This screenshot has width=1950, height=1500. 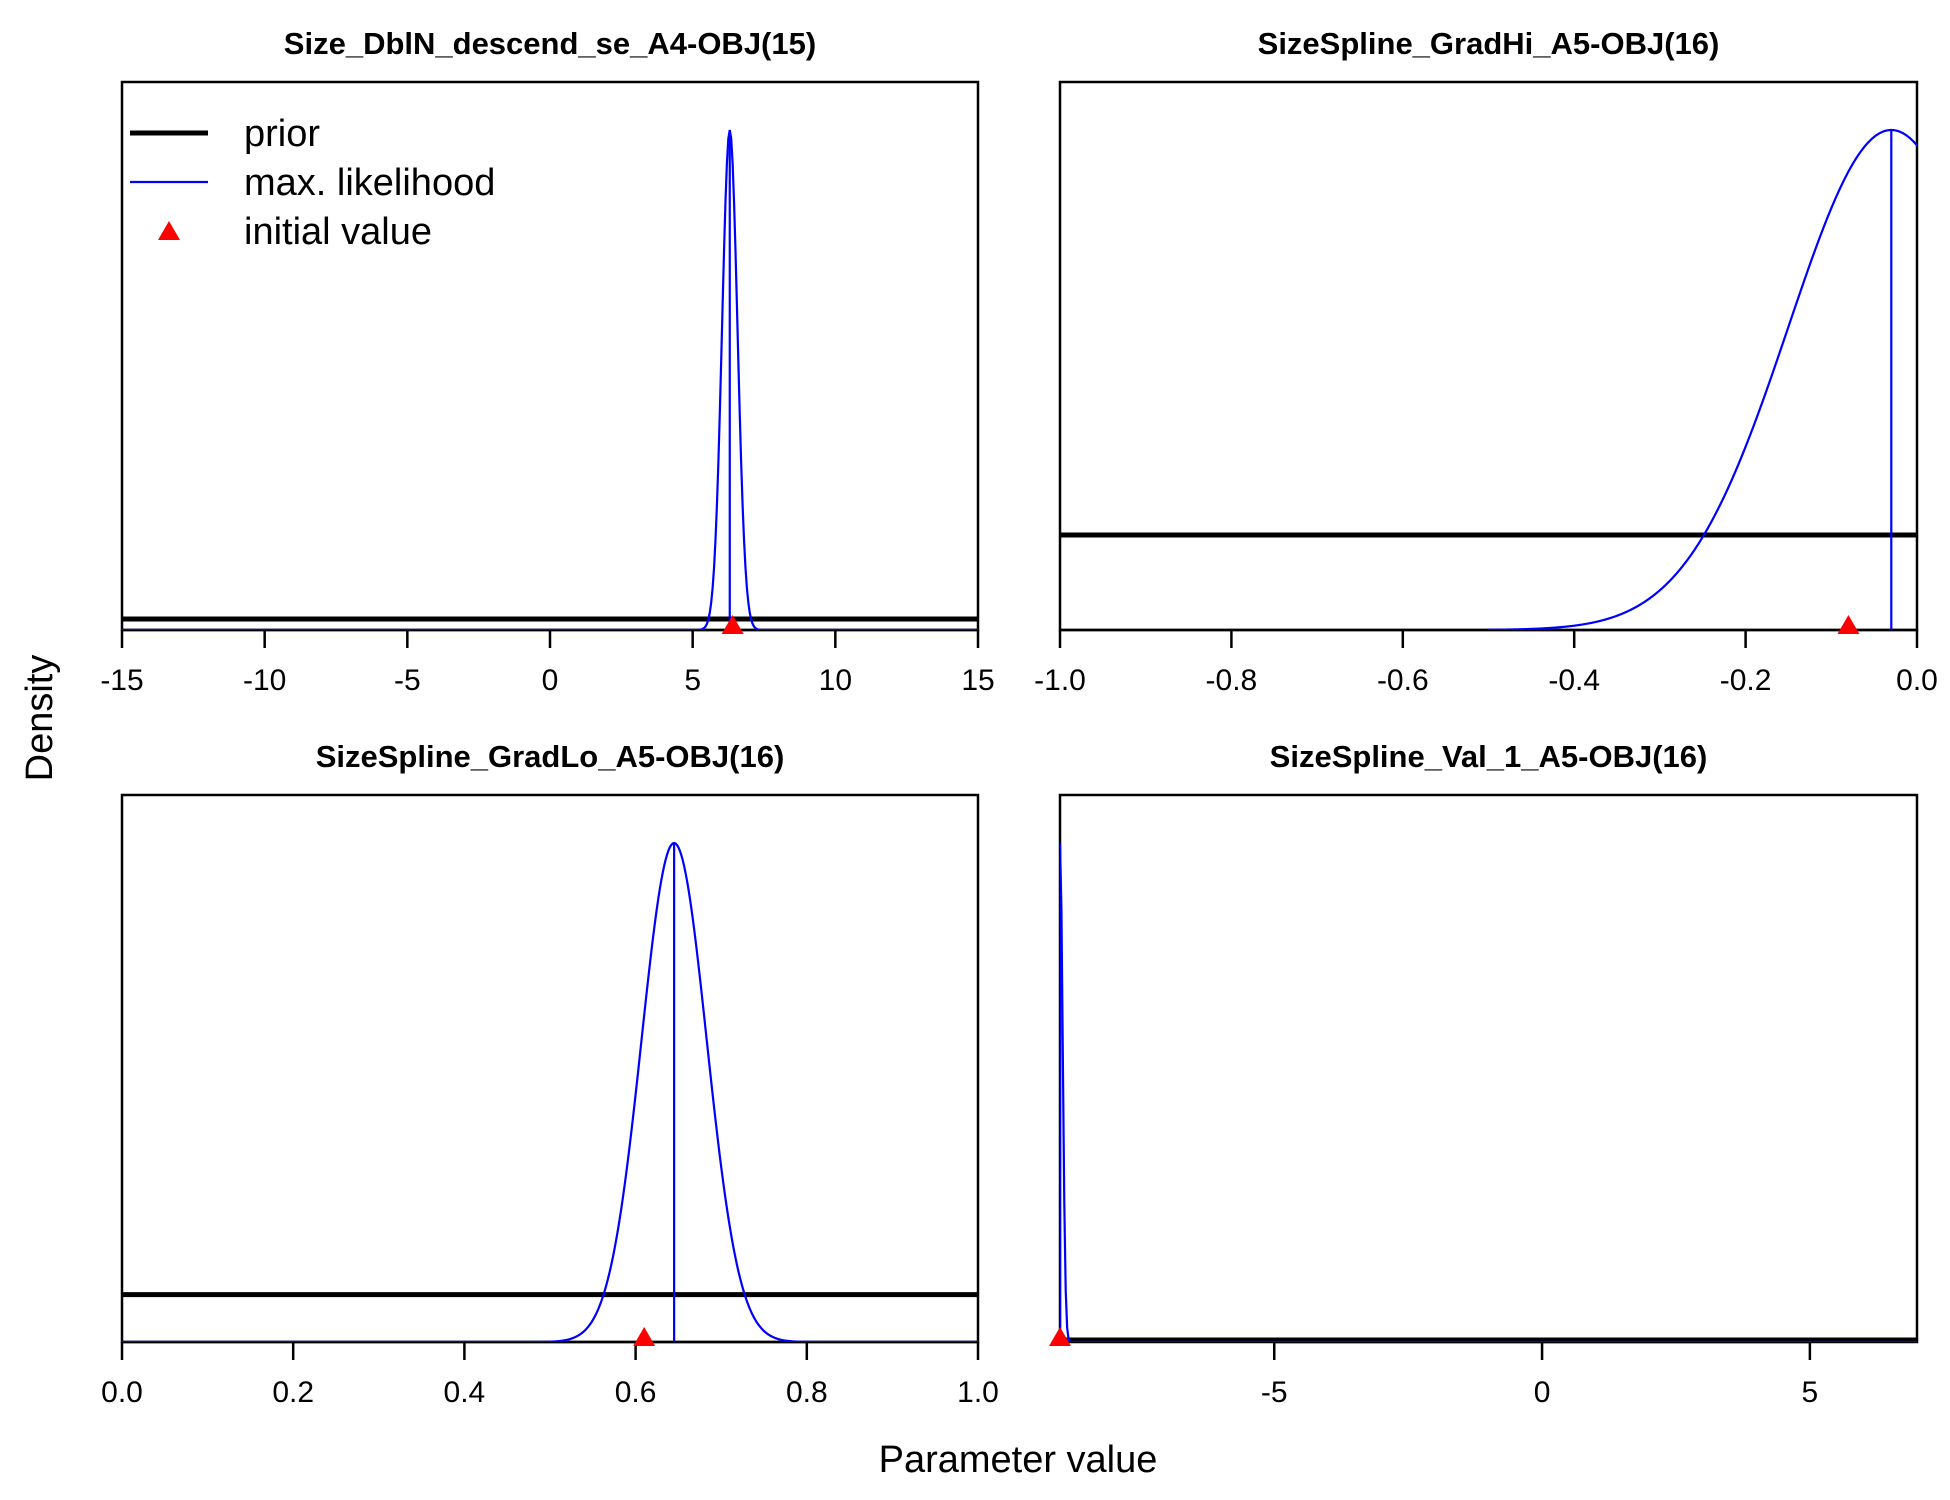 What do you see at coordinates (1746, 680) in the screenshot?
I see `x-tick-label: -0.2` at bounding box center [1746, 680].